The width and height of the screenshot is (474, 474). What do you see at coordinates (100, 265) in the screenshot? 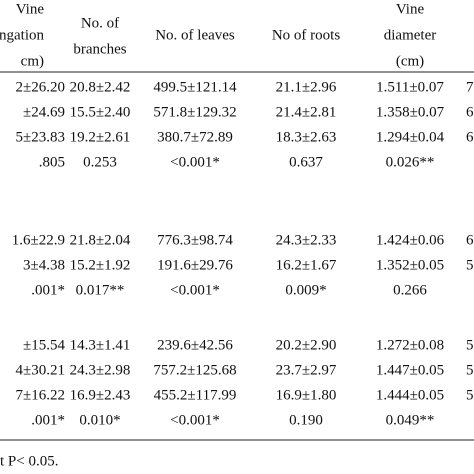
I see `table-cell: 15.2±1.92` at bounding box center [100, 265].